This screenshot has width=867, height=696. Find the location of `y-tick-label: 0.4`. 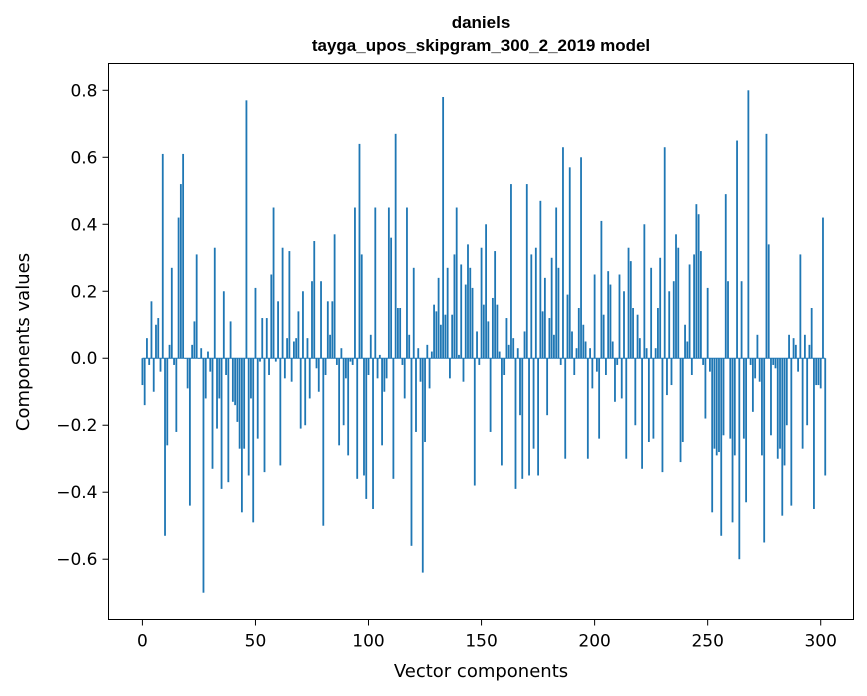

y-tick-label: 0.4 is located at coordinates (83, 225).